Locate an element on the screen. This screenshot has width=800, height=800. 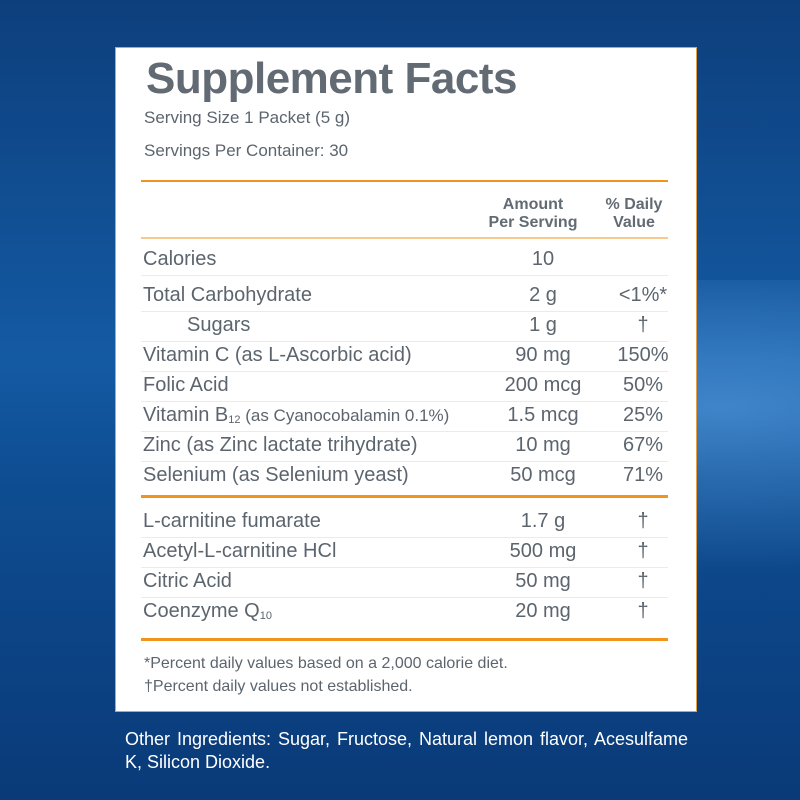
daily-value: 25% is located at coordinates (643, 415).